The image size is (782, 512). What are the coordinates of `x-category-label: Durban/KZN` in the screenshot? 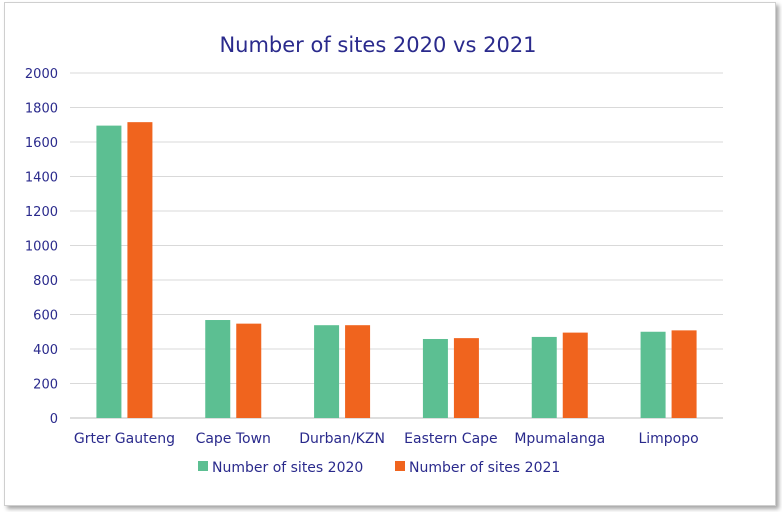 It's located at (342, 439).